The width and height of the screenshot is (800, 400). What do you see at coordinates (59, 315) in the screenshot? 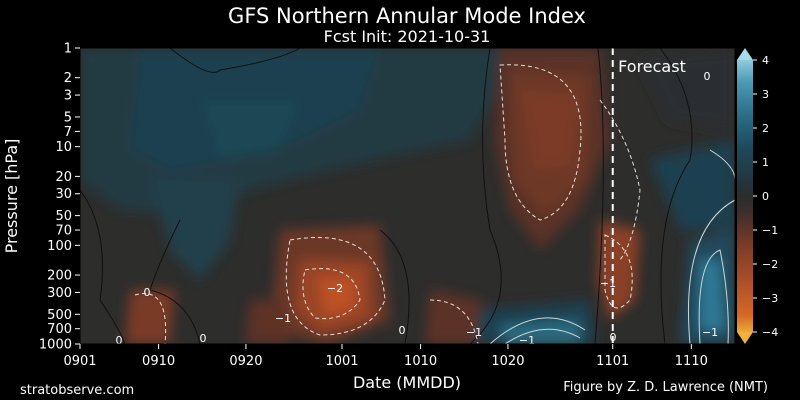
I see `y-tick-label: 500` at bounding box center [59, 315].